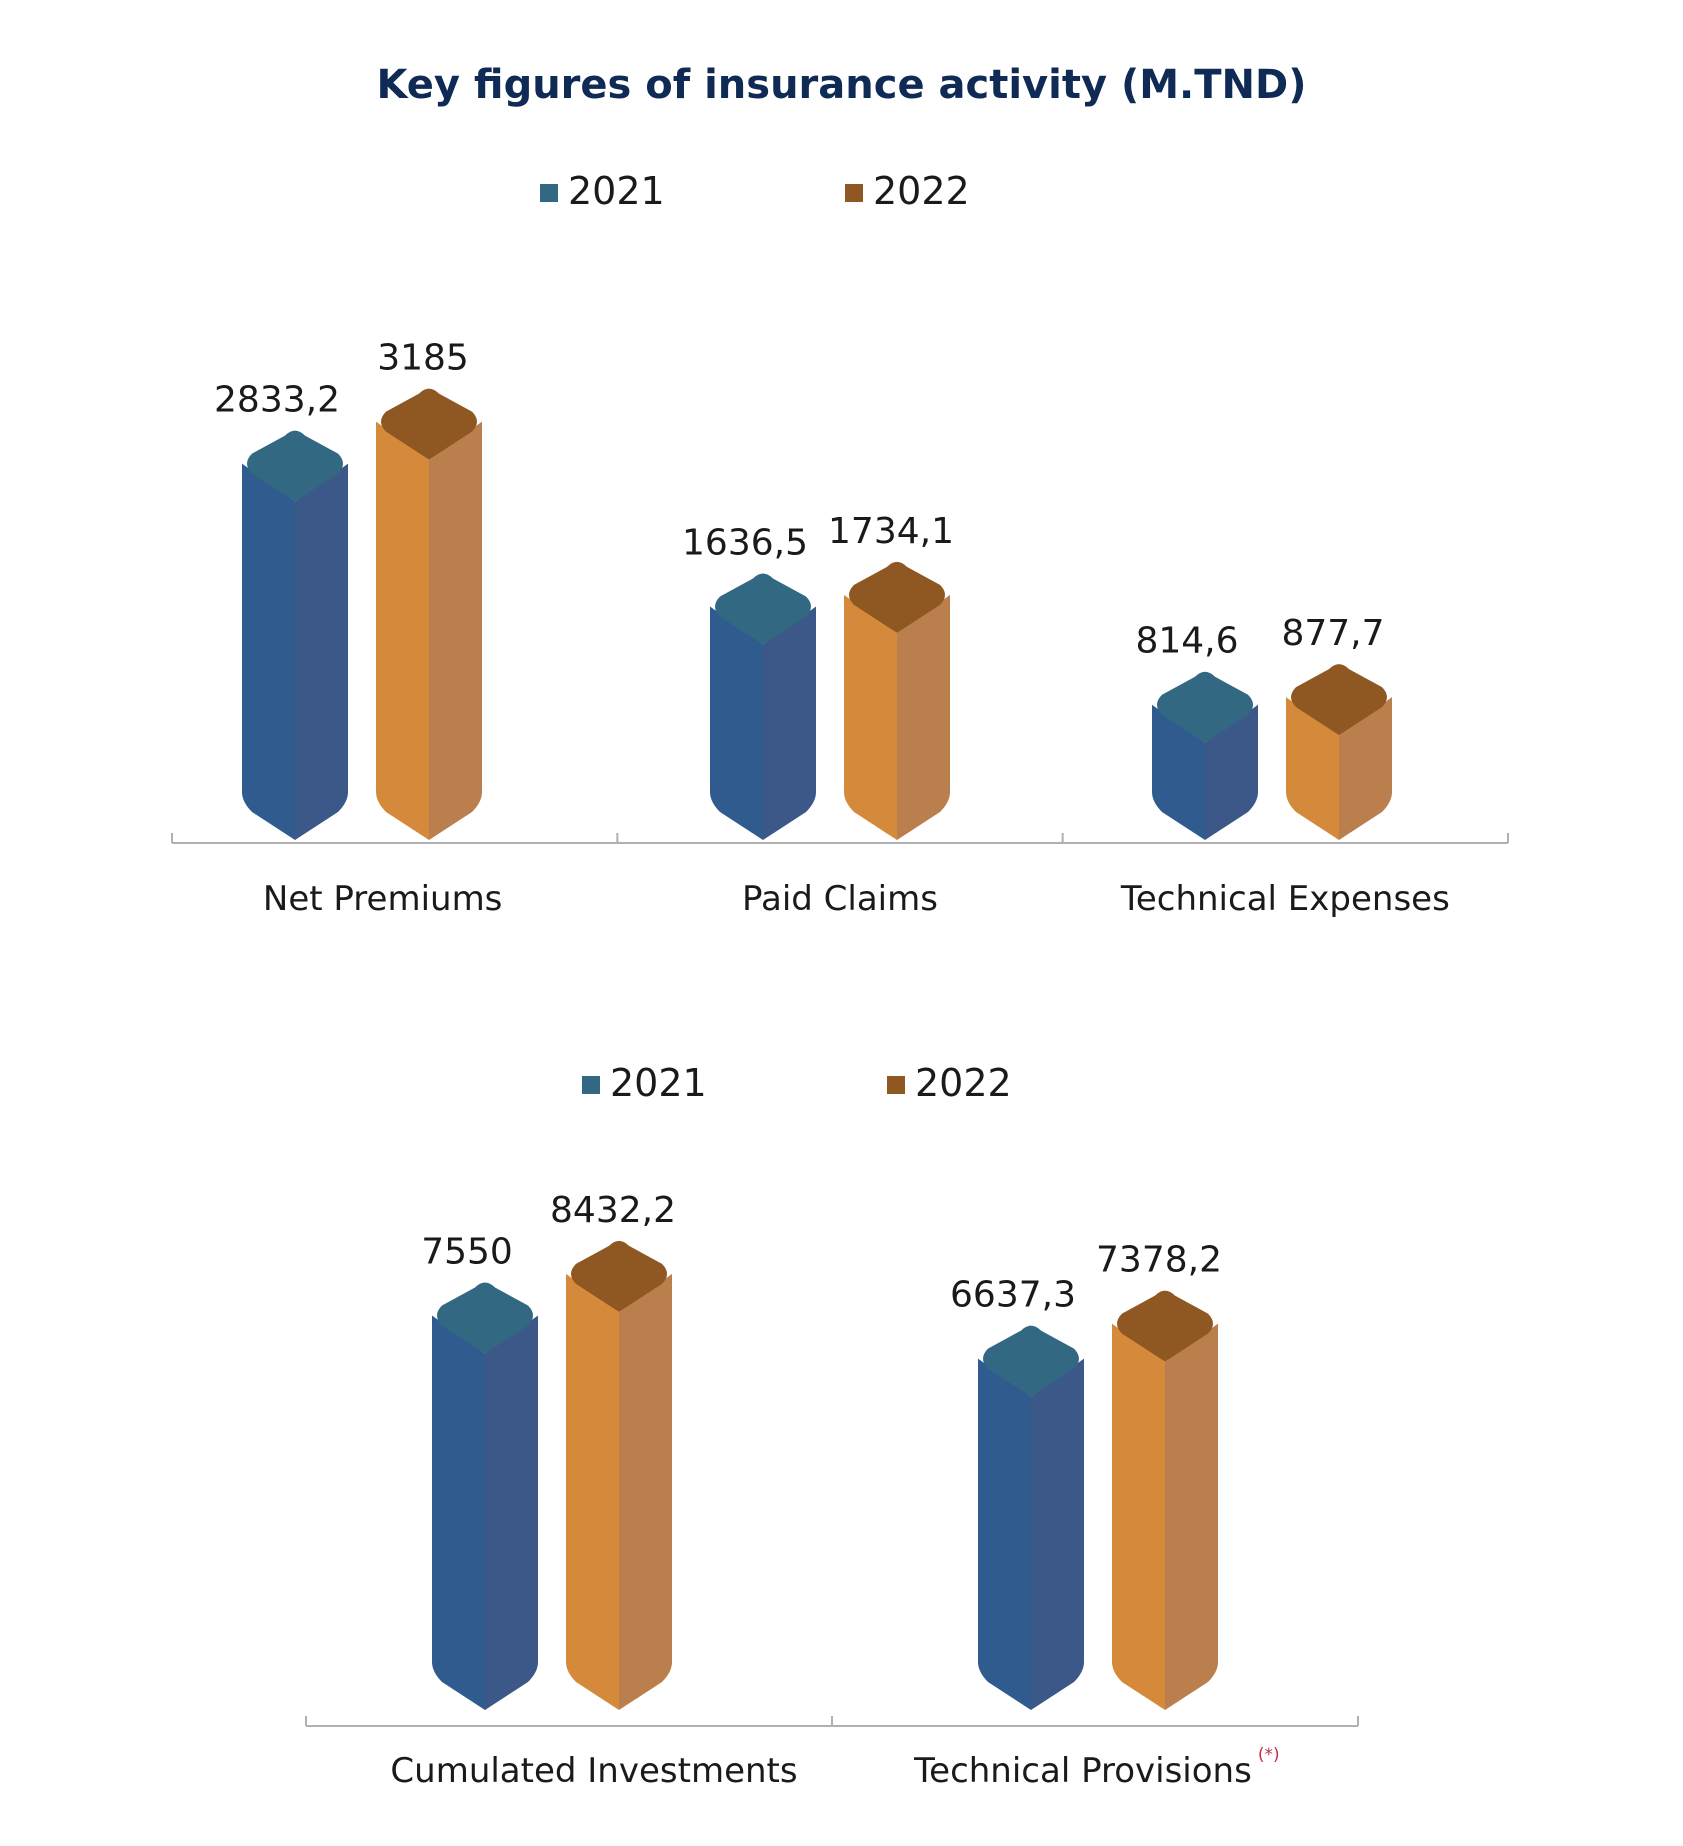 This screenshot has height=1846, width=1683. I want to click on data-label: 1734,1, so click(891, 531).